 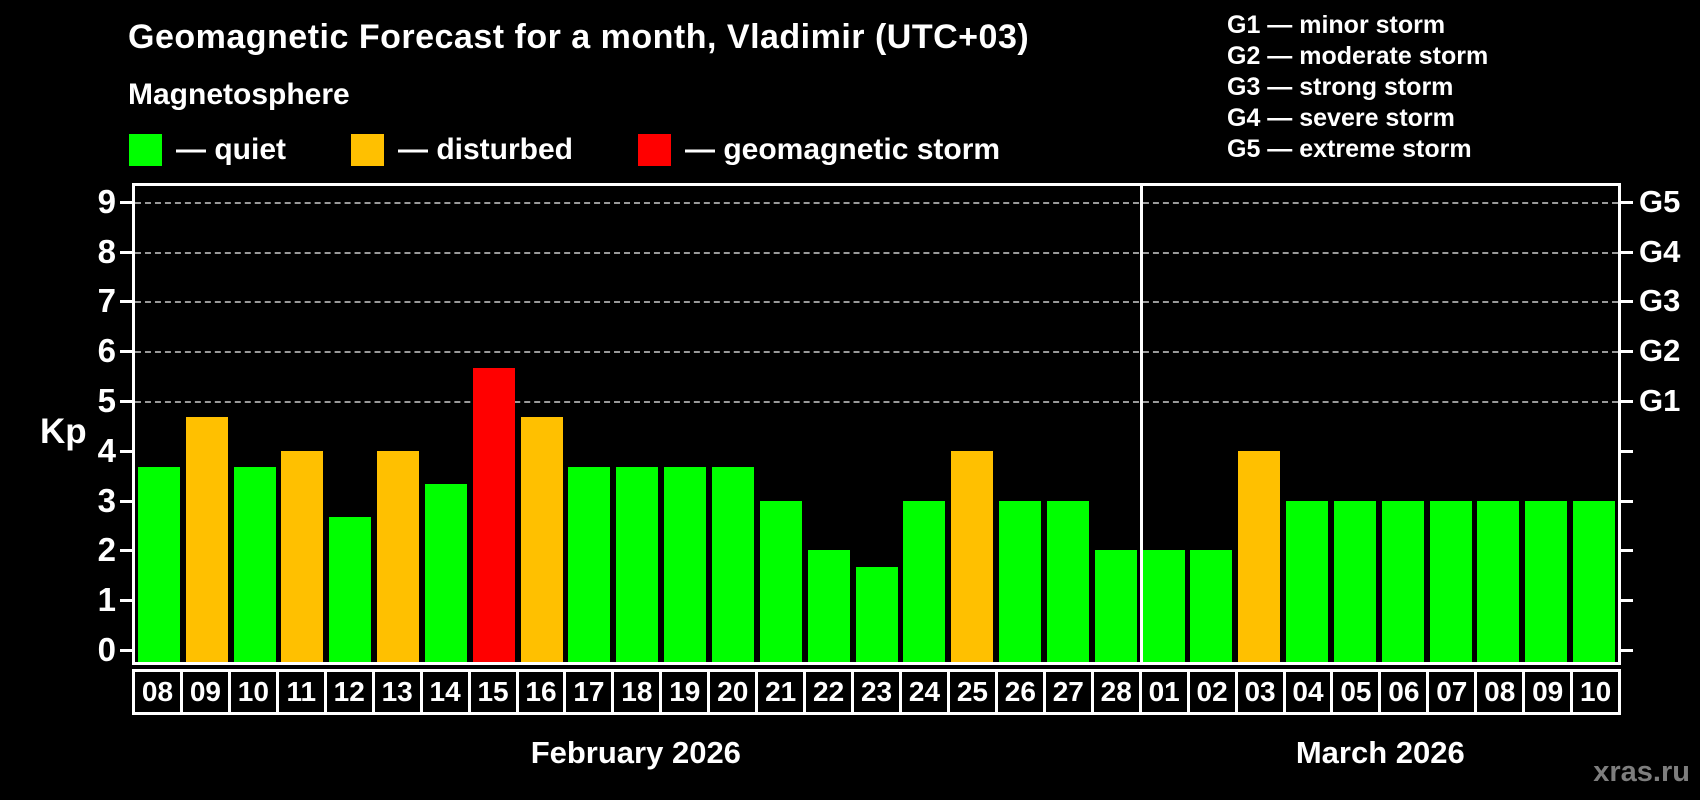 I want to click on day-label: 07, so click(x=1452, y=692).